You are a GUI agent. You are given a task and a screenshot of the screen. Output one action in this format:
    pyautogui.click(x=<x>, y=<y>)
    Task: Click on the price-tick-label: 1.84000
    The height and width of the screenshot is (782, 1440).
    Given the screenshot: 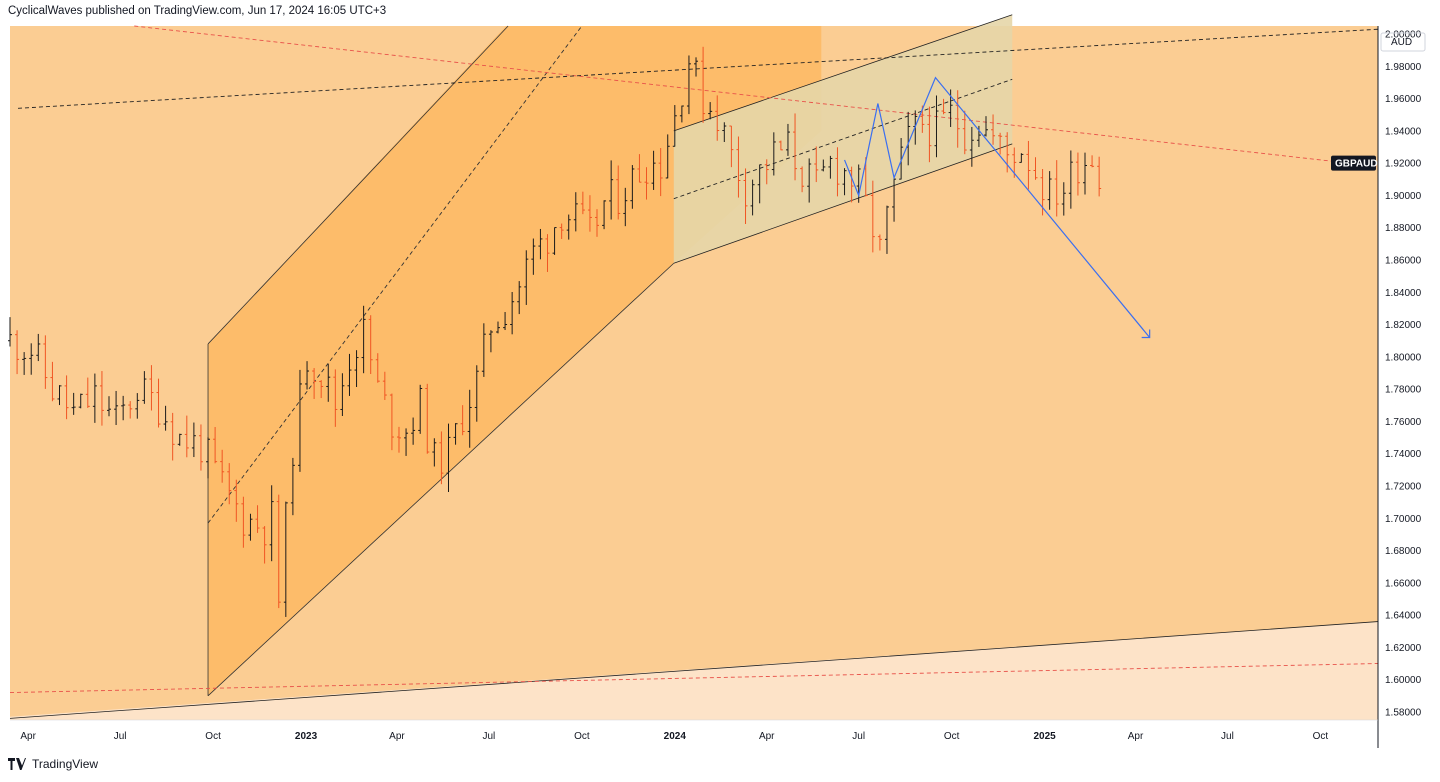 What is the action you would take?
    pyautogui.click(x=1403, y=293)
    